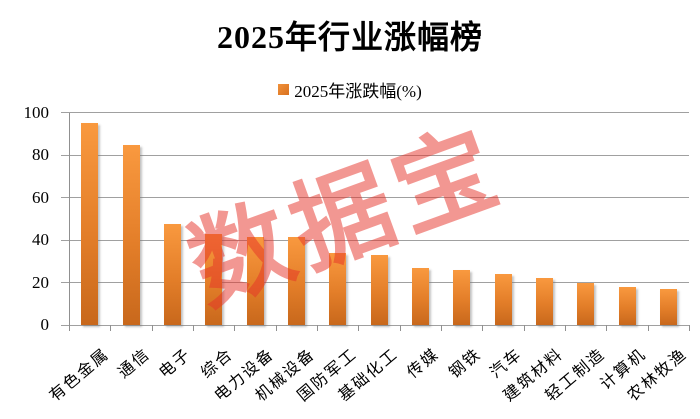 The height and width of the screenshot is (419, 700). What do you see at coordinates (40, 197) in the screenshot?
I see `y-tick-label: 60` at bounding box center [40, 197].